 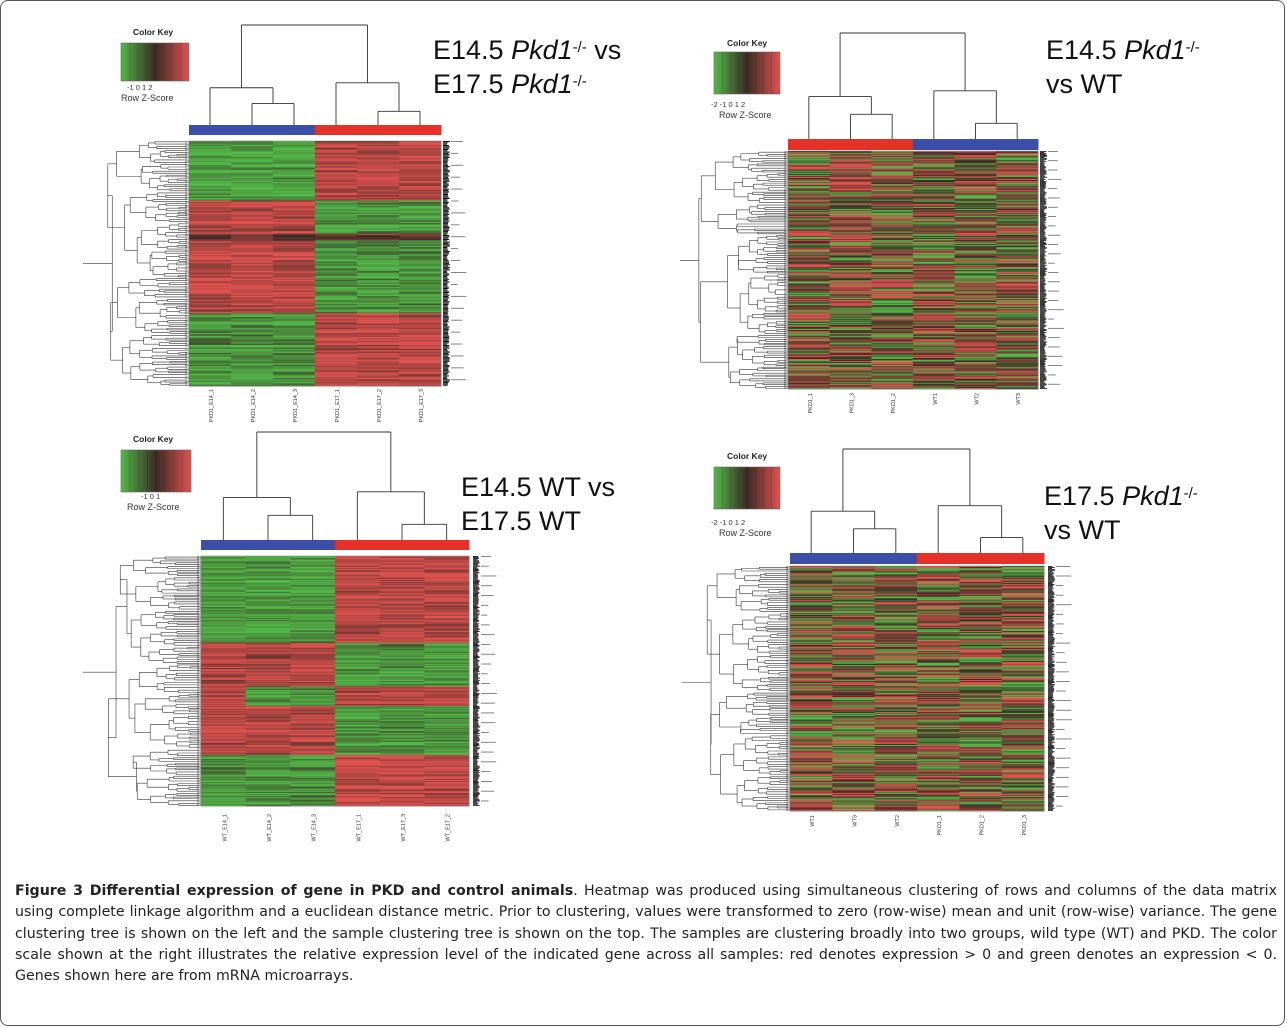 I want to click on sample-label: PKD1_E17_1, so click(x=338, y=405).